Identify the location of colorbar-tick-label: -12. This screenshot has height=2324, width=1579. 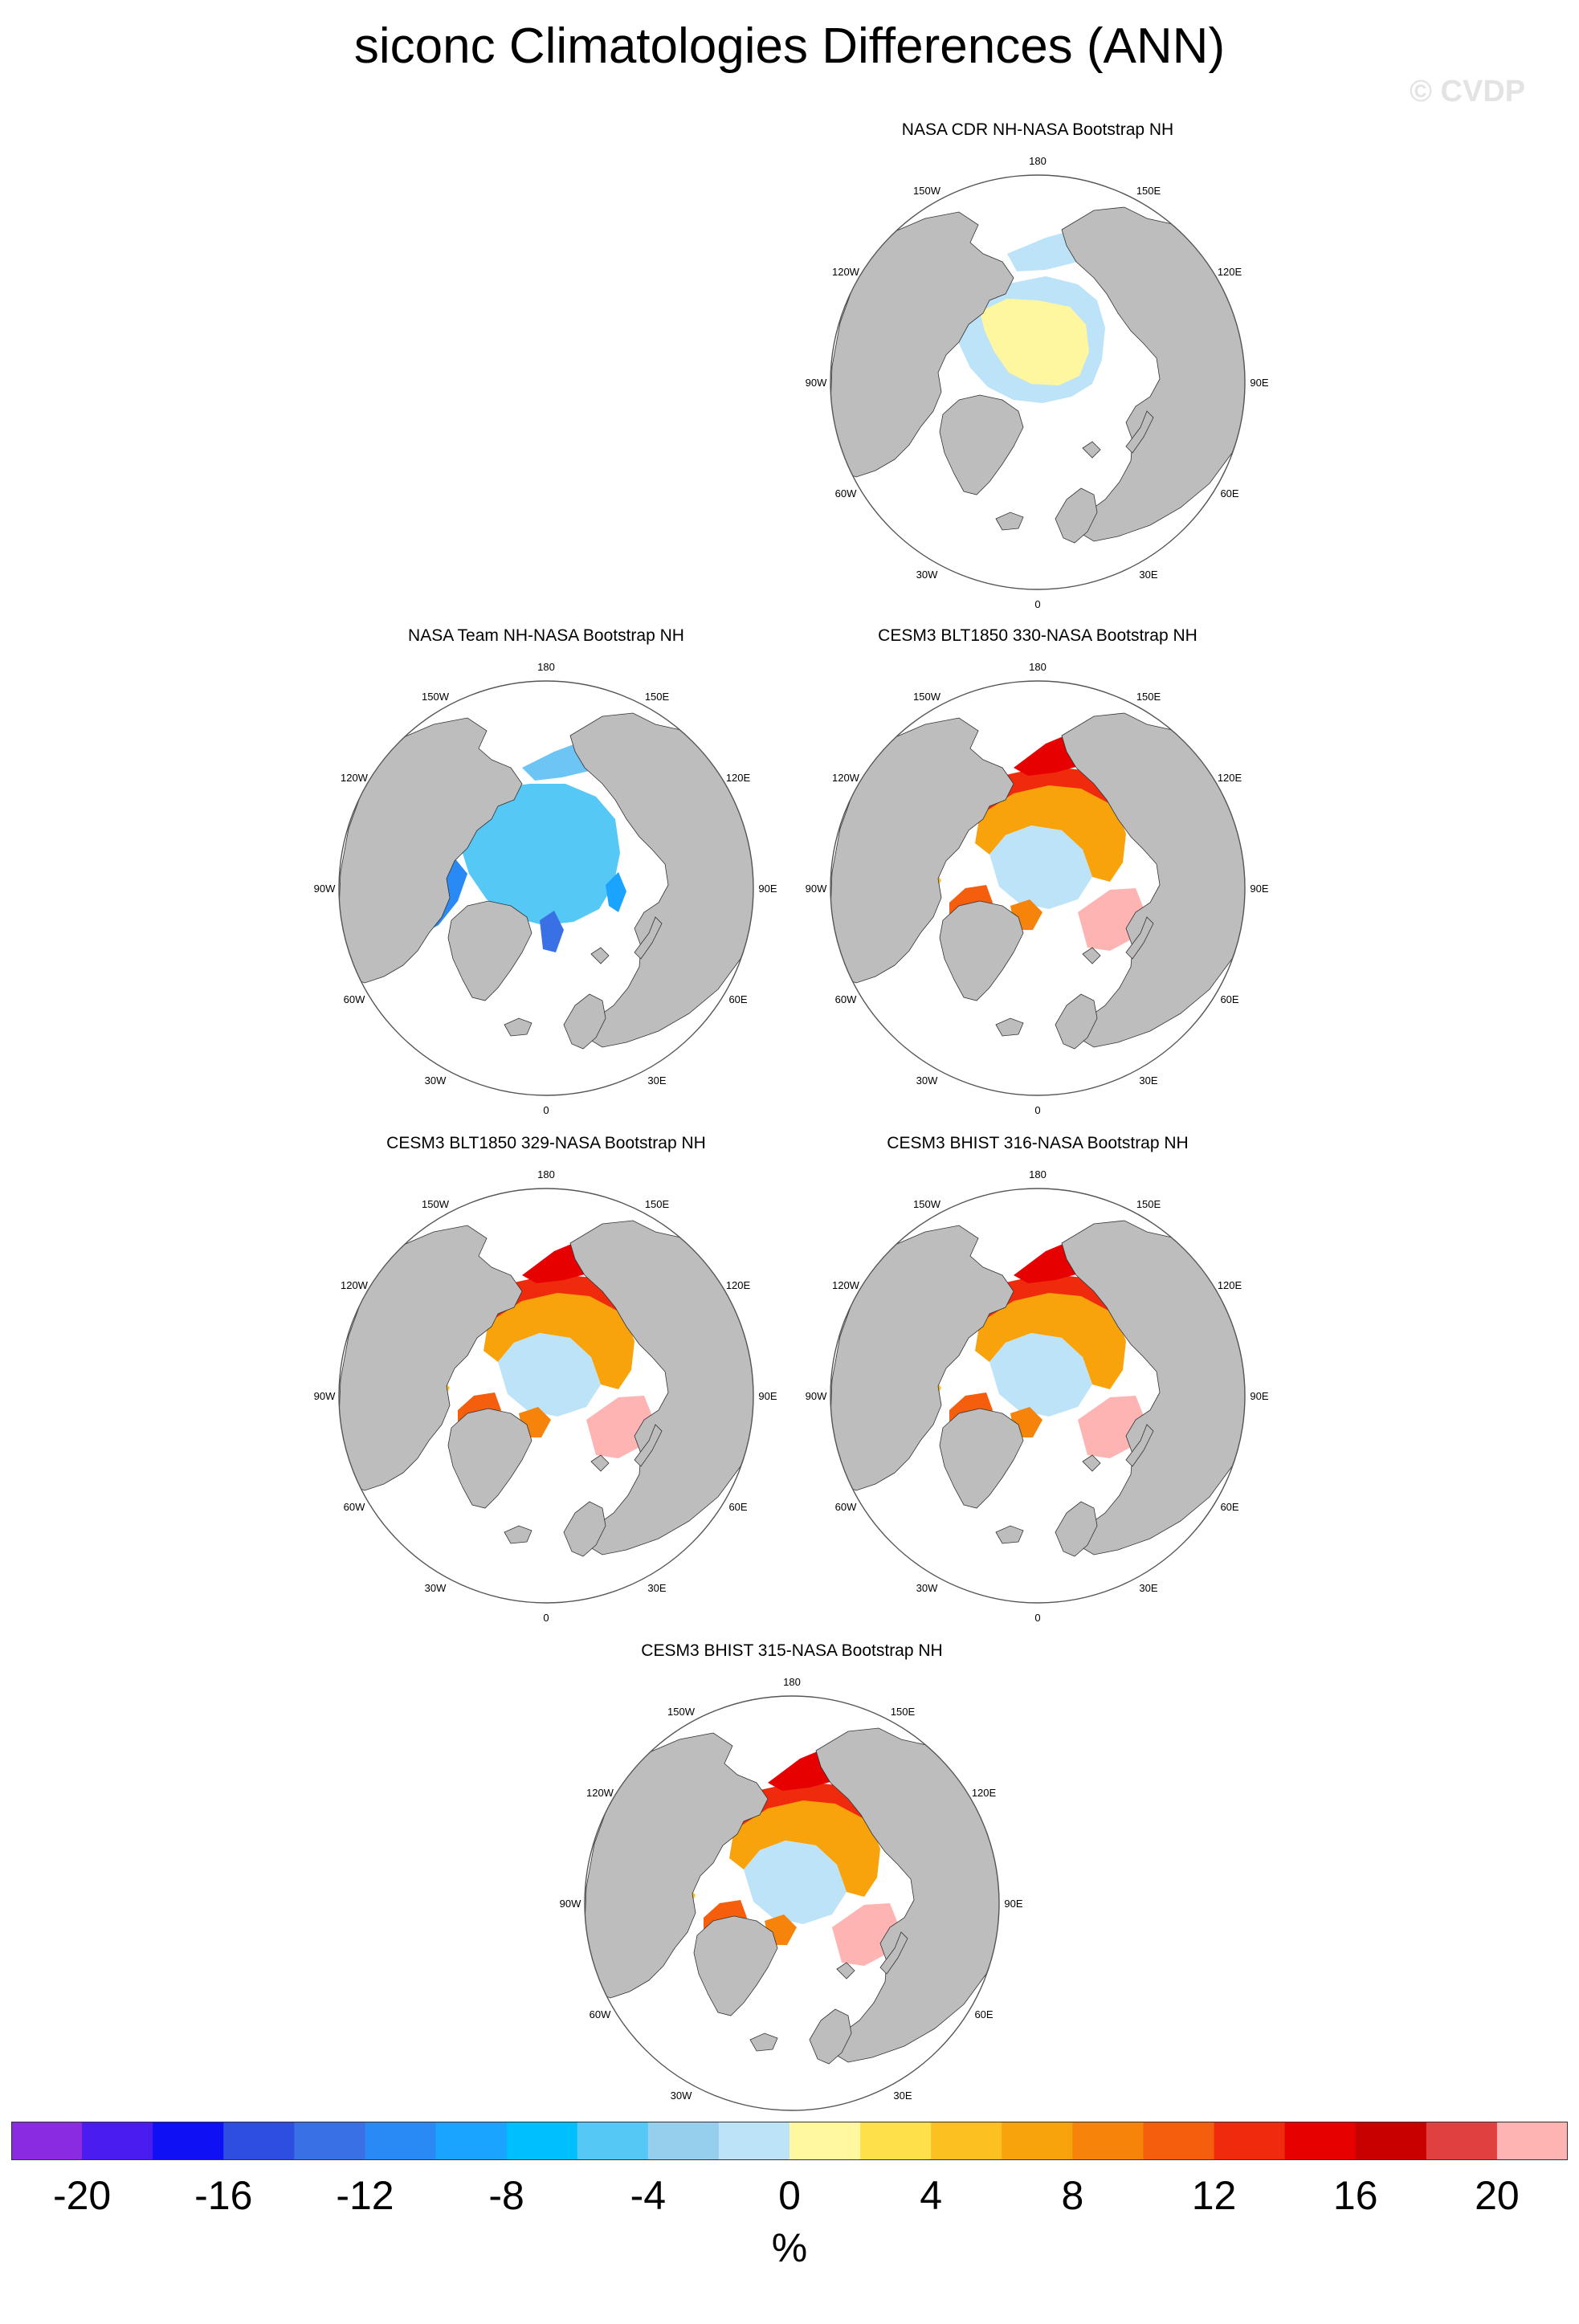
(365, 2195).